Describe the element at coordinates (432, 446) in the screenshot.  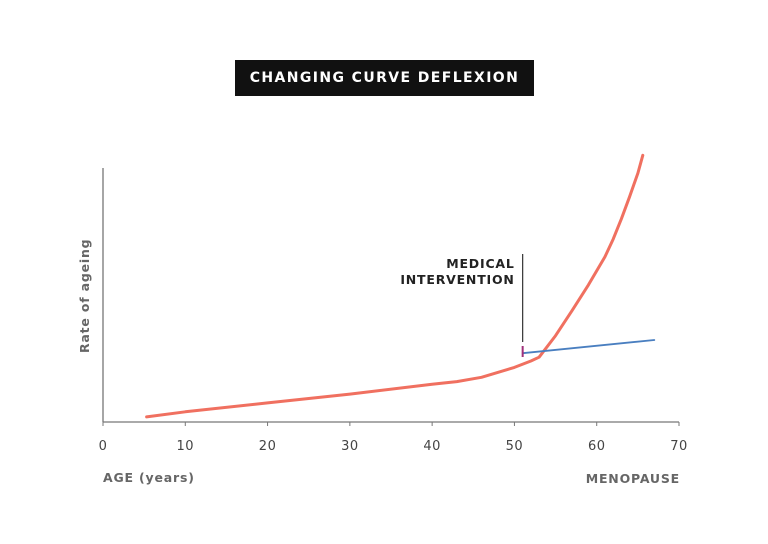
I see `x-tick-label-4: 40` at that location.